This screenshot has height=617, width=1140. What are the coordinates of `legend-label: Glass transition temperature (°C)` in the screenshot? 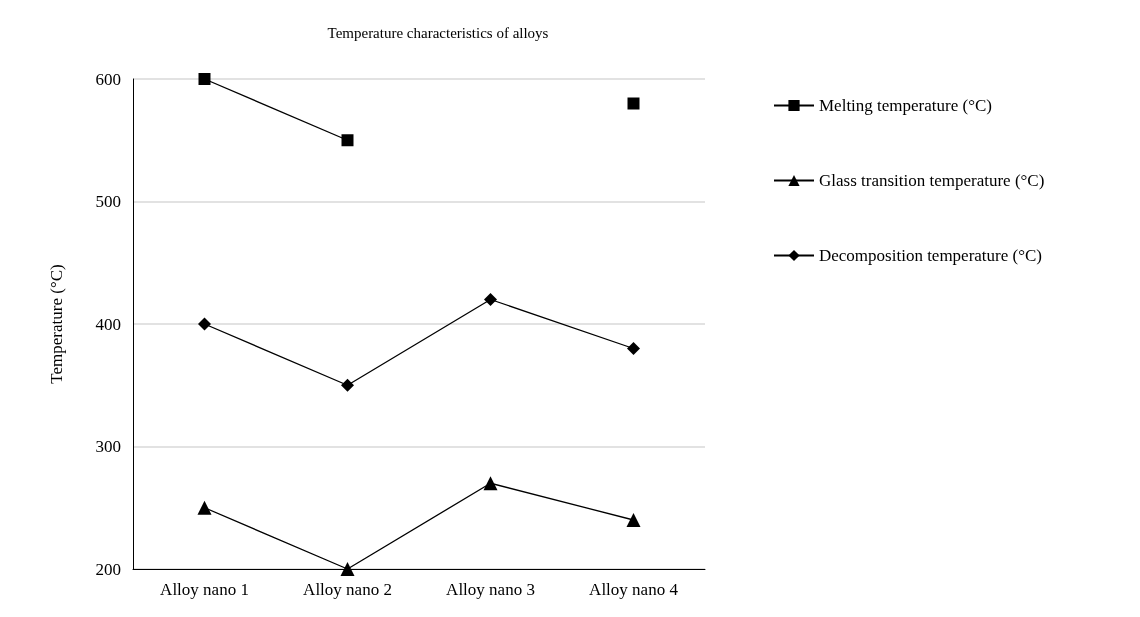 It's located at (932, 180).